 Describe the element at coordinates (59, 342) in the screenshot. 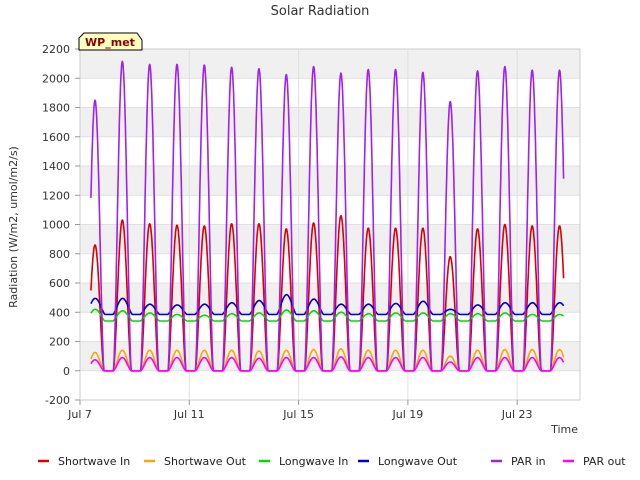

I see `y-tick-label: 200` at that location.